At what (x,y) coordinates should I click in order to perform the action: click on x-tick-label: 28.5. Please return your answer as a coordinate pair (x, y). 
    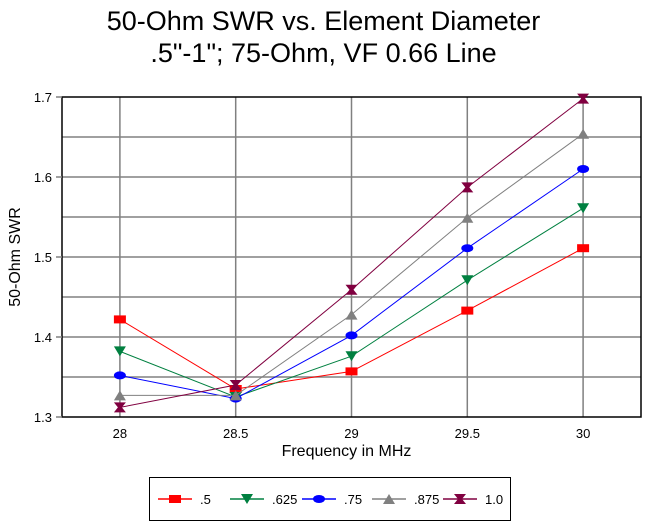
    Looking at the image, I should click on (235, 433).